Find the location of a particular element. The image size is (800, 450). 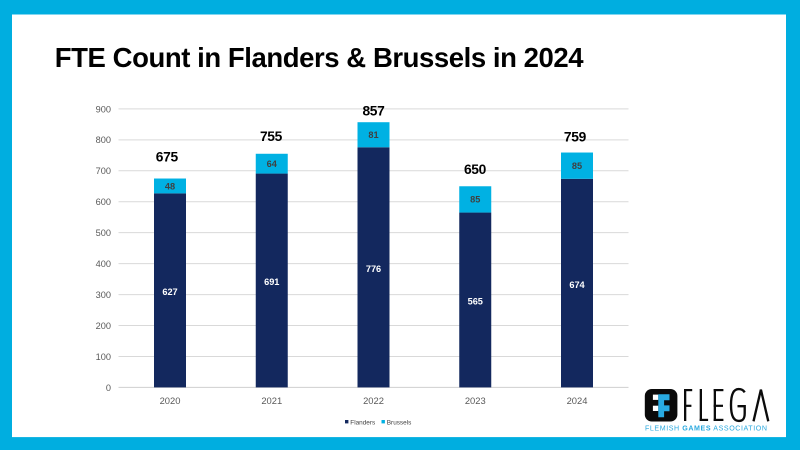

svg-text: 675 is located at coordinates (167, 157).